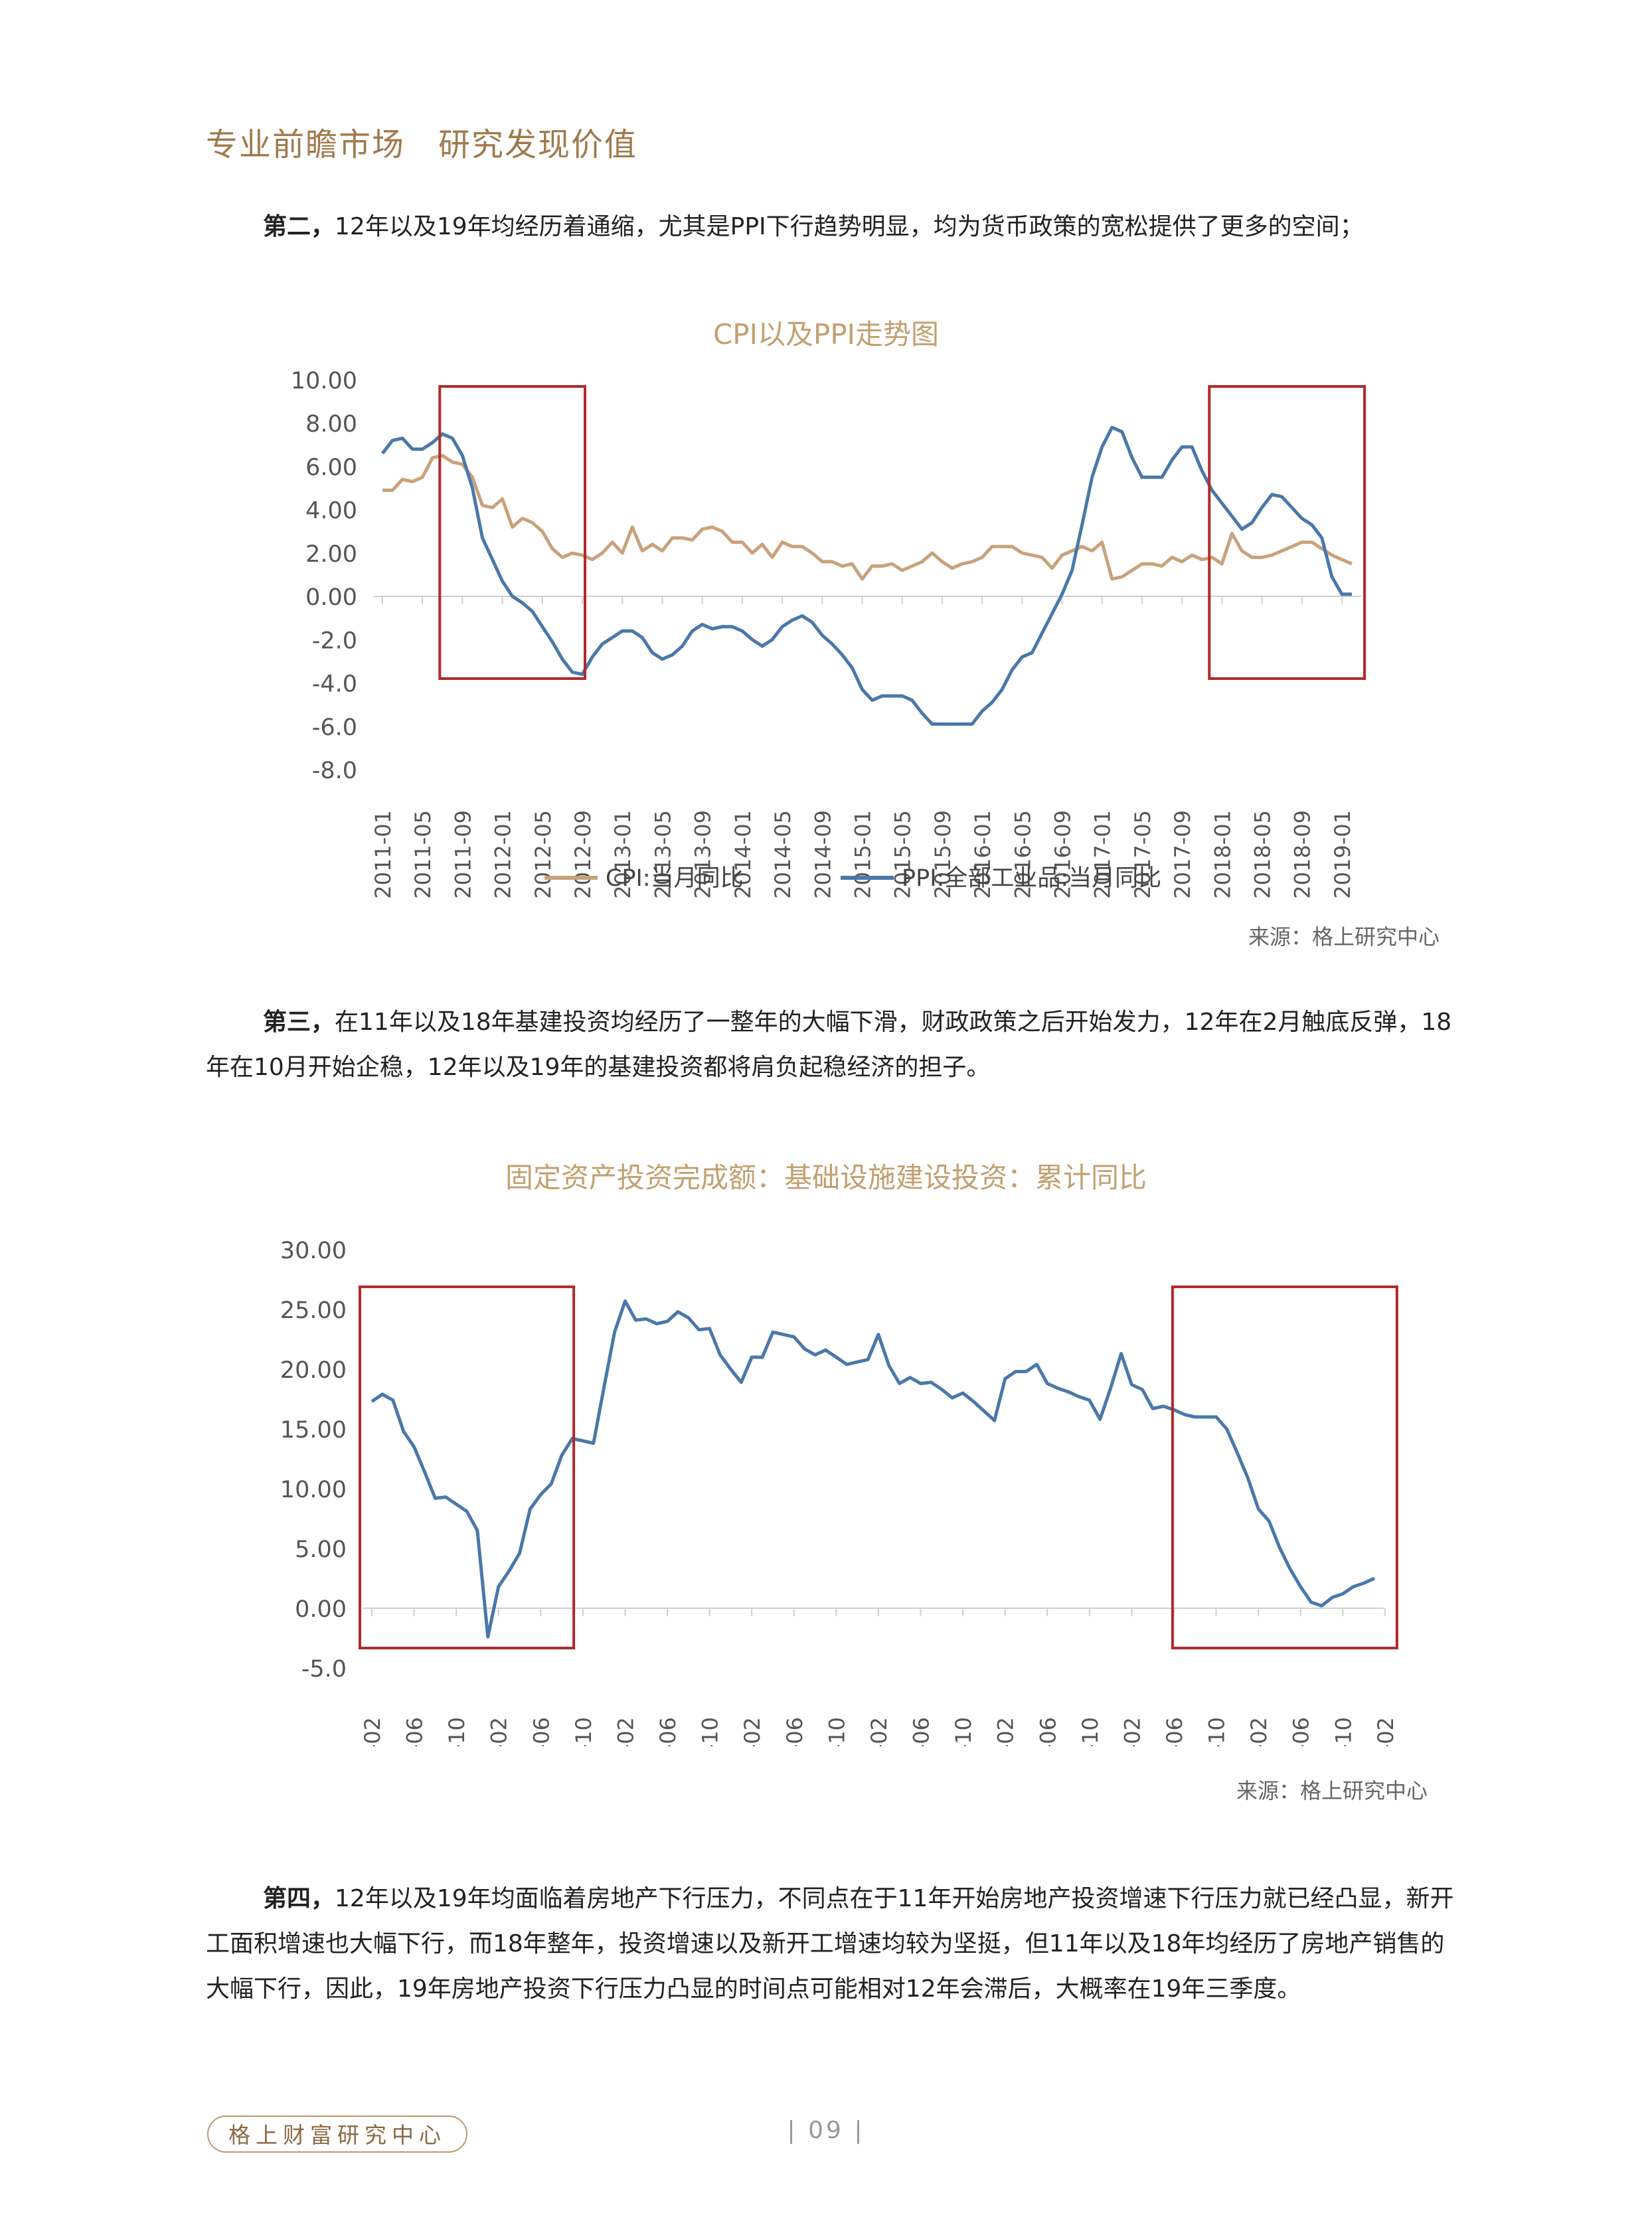 The height and width of the screenshot is (2237, 1652). What do you see at coordinates (415, 1731) in the screenshot?
I see `x-tick-label: 2011-06` at bounding box center [415, 1731].